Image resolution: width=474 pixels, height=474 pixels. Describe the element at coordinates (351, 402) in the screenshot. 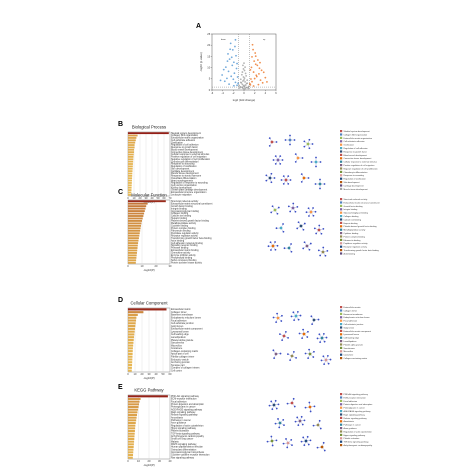

I see `legend-label: Focal adhesion` at that location.